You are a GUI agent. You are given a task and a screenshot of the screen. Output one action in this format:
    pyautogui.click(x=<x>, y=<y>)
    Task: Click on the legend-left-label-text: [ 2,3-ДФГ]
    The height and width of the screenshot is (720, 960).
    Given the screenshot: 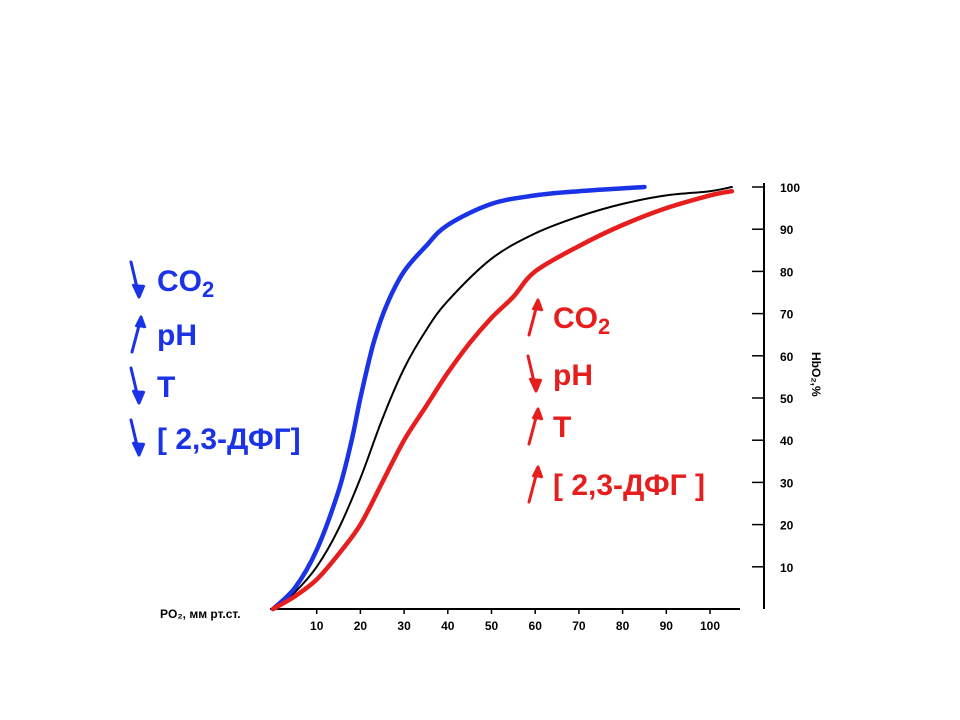 What is the action you would take?
    pyautogui.click(x=229, y=439)
    